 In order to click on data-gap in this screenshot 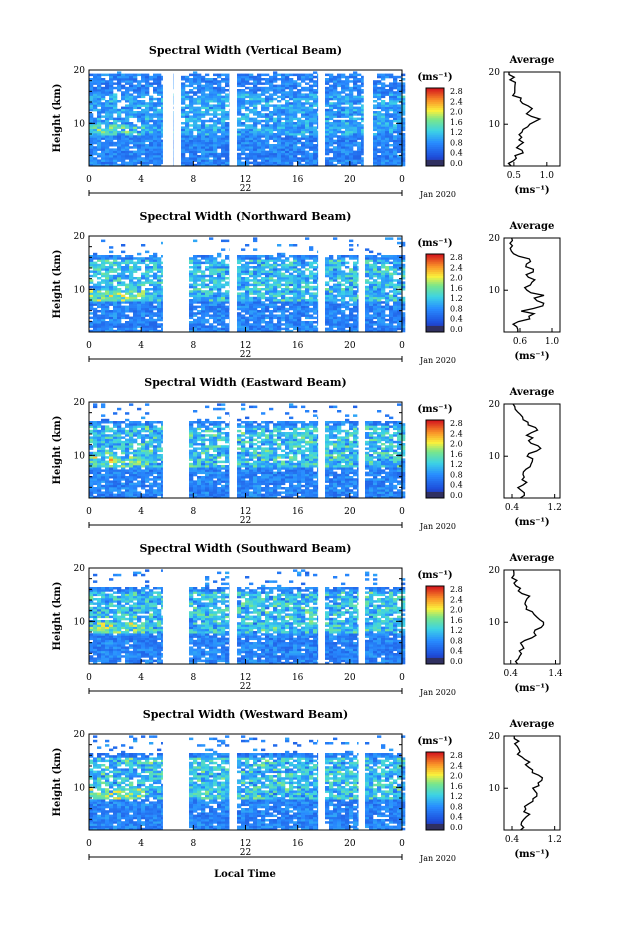, I will do `click(232, 284)`.